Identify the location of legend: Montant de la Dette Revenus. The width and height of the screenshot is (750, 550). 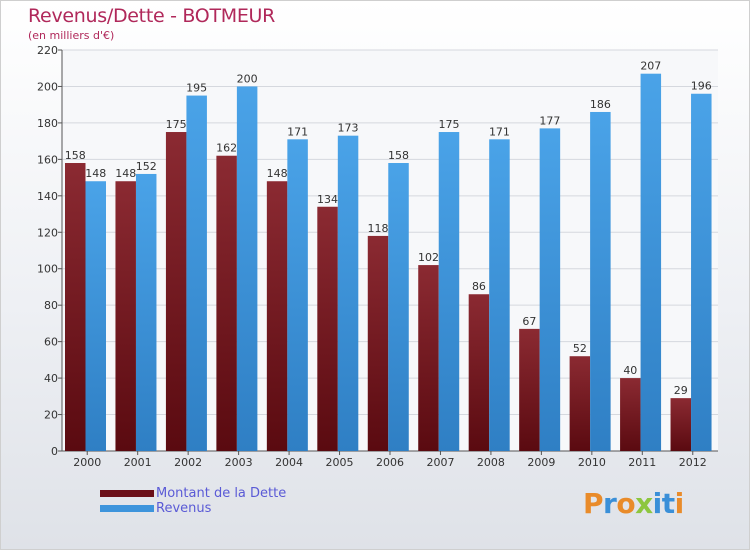
(193, 501).